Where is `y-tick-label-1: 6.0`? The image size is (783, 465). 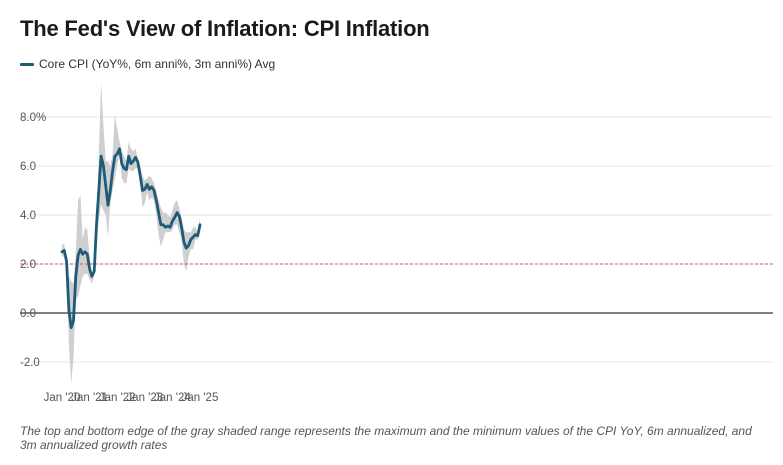
y-tick-label-1: 6.0 is located at coordinates (28, 167).